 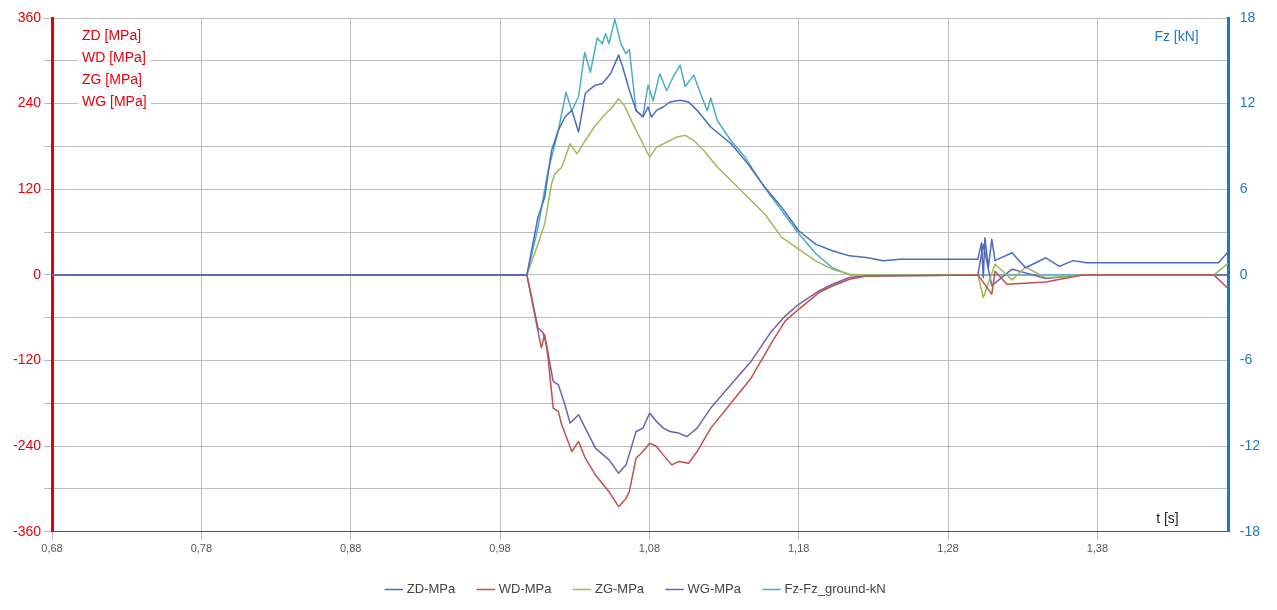 I want to click on x-tick-label: 1,08, so click(x=649, y=548).